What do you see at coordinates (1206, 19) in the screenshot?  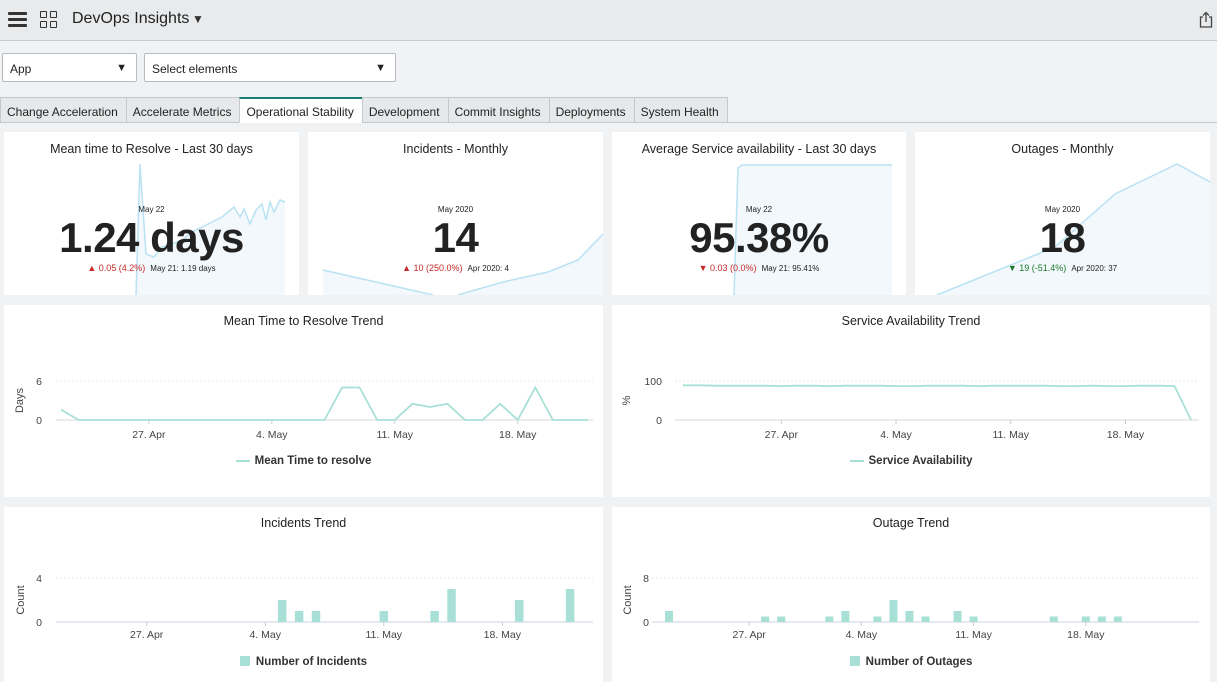 I see `share-icon` at bounding box center [1206, 19].